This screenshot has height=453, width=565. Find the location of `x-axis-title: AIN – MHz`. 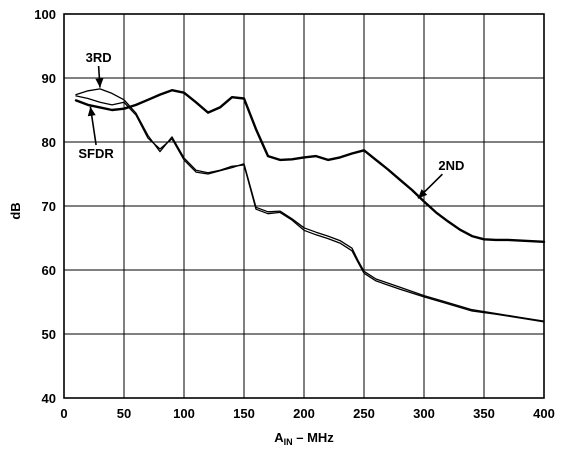

x-axis-title: AIN – MHz is located at coordinates (304, 438).